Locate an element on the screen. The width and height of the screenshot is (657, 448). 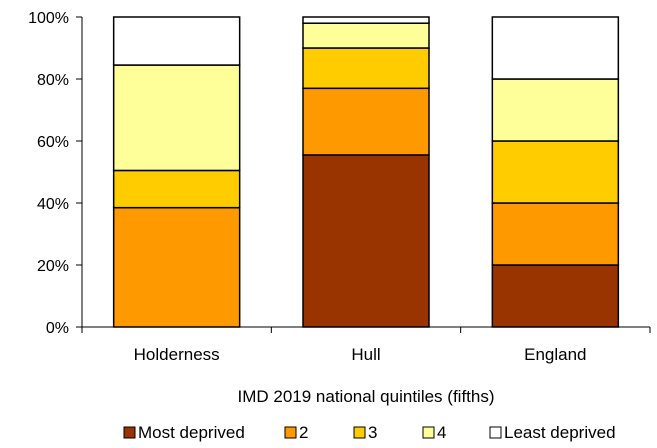
legend-label: 3 is located at coordinates (372, 432).